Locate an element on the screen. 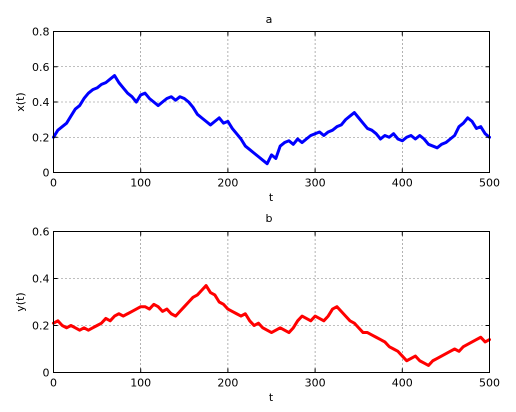 The image size is (516, 412). panel-a-xtick-label: 200 is located at coordinates (227, 183).